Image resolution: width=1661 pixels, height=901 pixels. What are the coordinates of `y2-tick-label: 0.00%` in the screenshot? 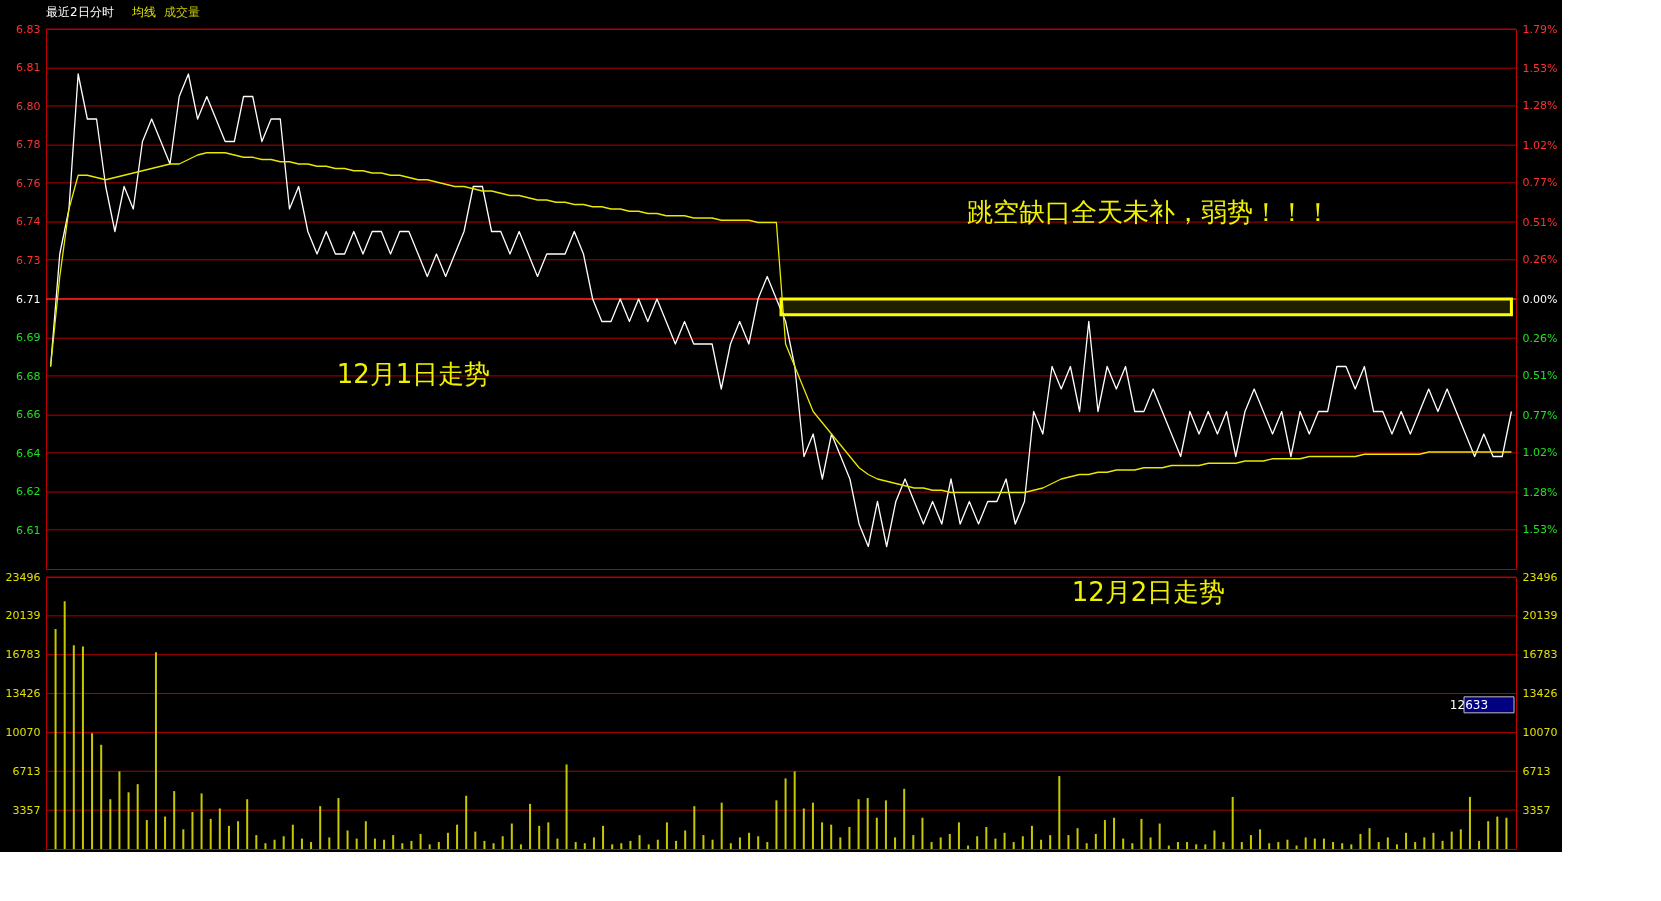 It's located at (1540, 299).